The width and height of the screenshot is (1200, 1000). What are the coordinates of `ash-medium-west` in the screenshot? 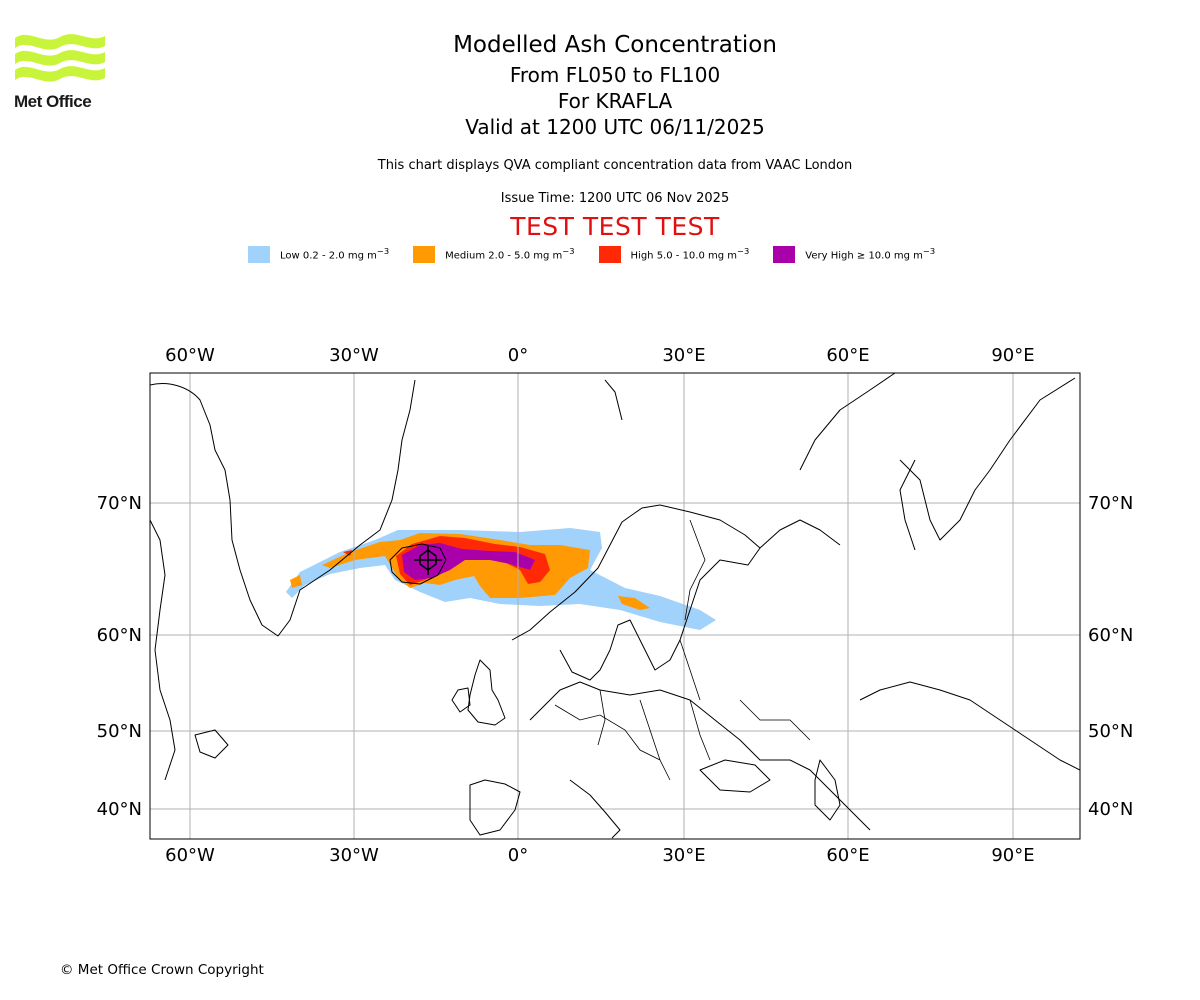 It's located at (296, 581).